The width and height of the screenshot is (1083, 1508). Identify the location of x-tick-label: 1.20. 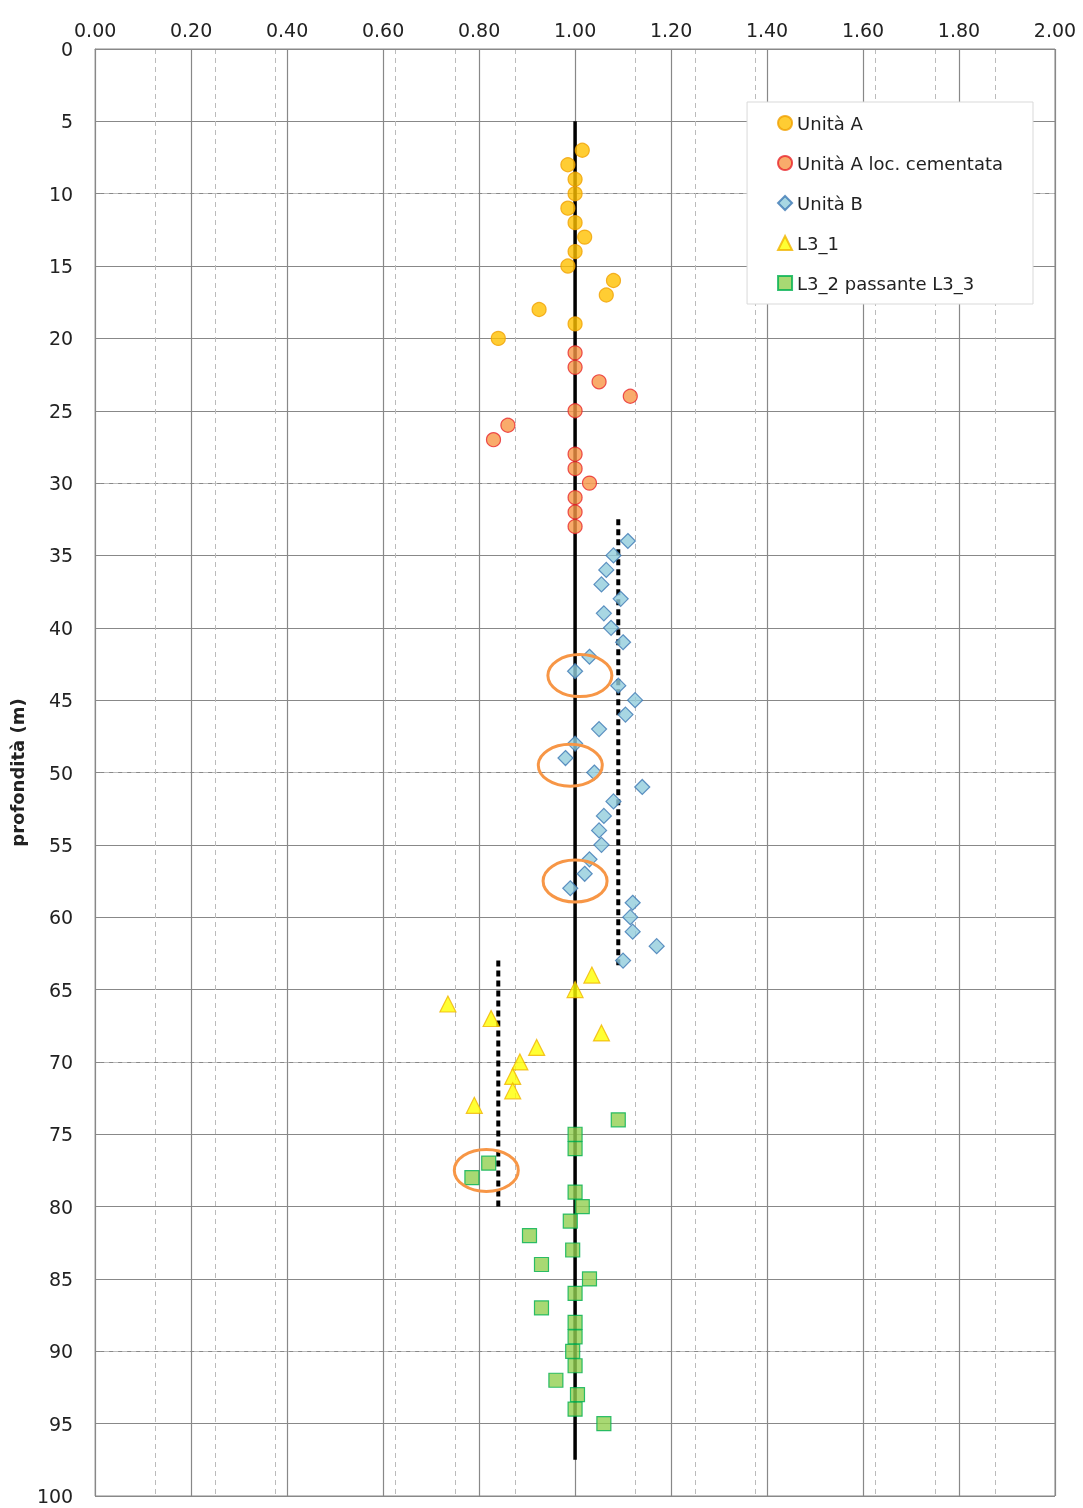
(671, 29).